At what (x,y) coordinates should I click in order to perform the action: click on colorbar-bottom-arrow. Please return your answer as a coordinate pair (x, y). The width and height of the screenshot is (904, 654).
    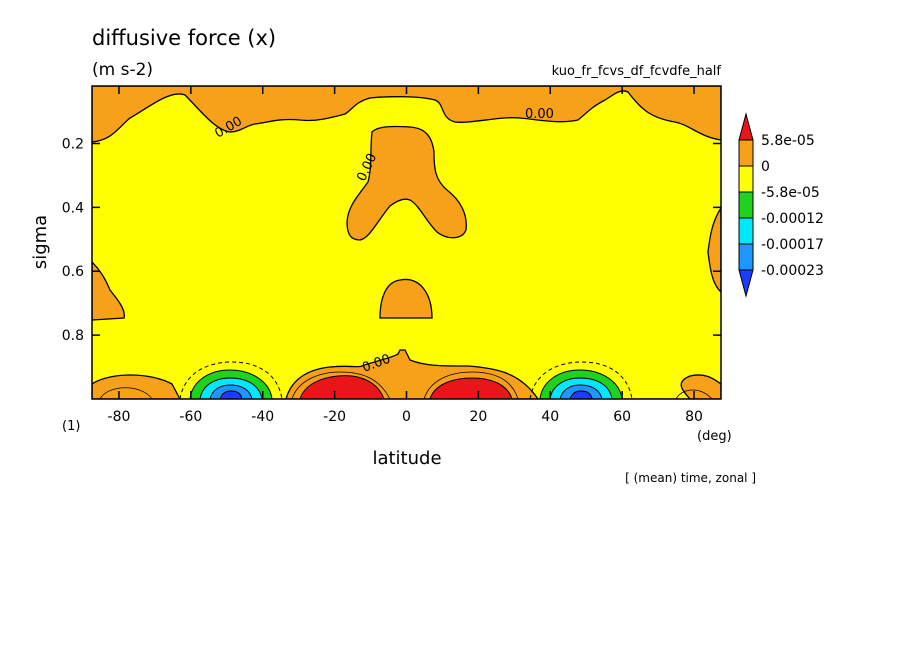
    Looking at the image, I should click on (746, 283).